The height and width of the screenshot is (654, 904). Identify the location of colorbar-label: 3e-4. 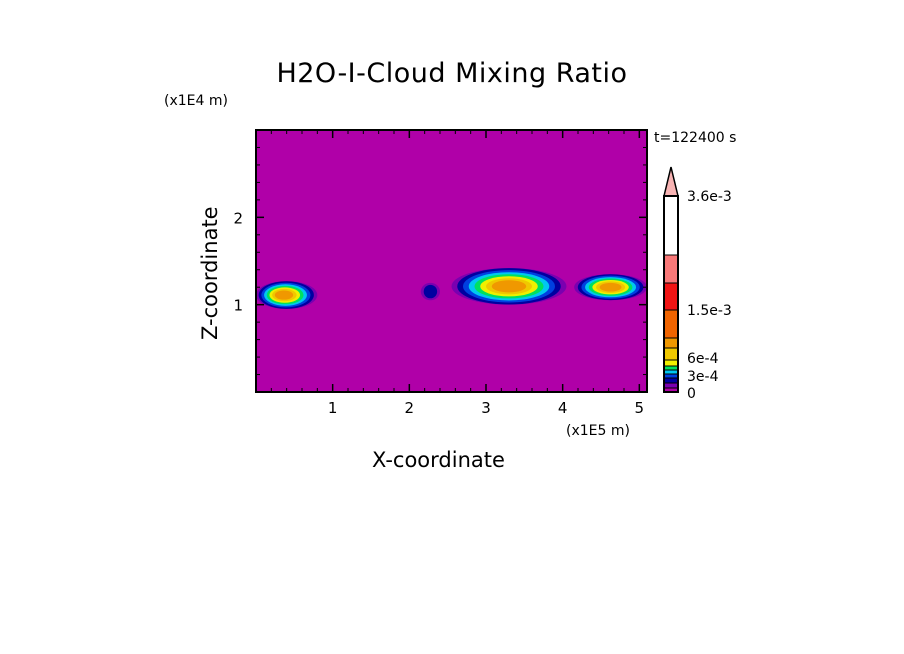
(703, 377).